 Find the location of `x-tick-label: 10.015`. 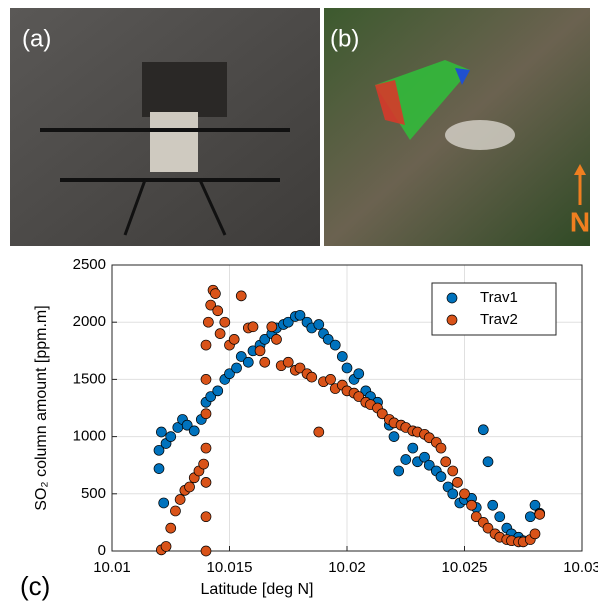

x-tick-label: 10.015 is located at coordinates (230, 567).